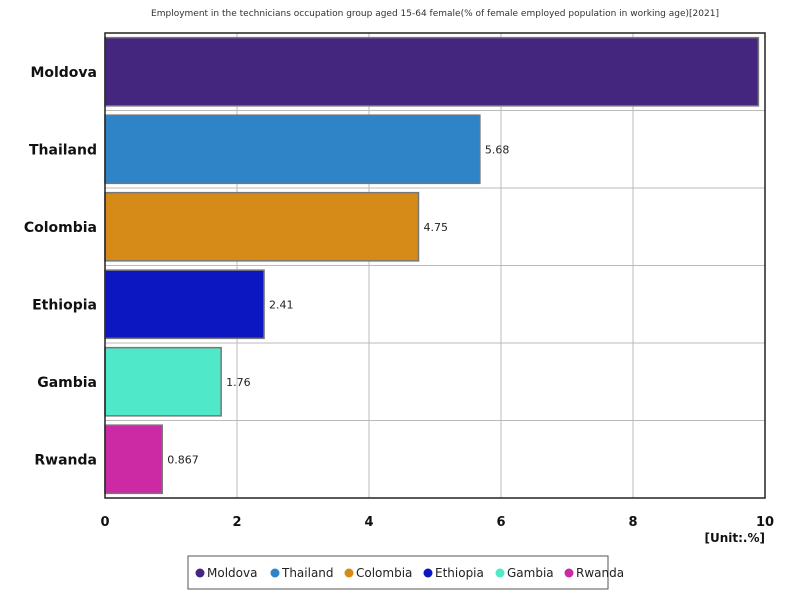  Describe the element at coordinates (60, 228) in the screenshot. I see `category-label-colombia: Colombia` at that location.